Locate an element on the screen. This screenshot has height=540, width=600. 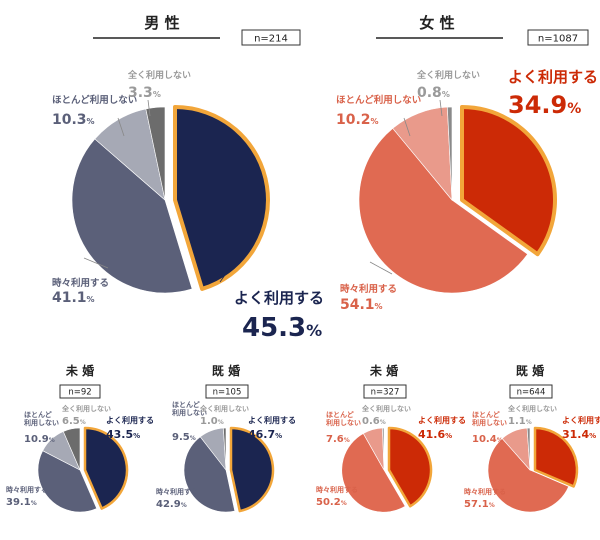
chart-title: 既 婚 is located at coordinates (226, 370).